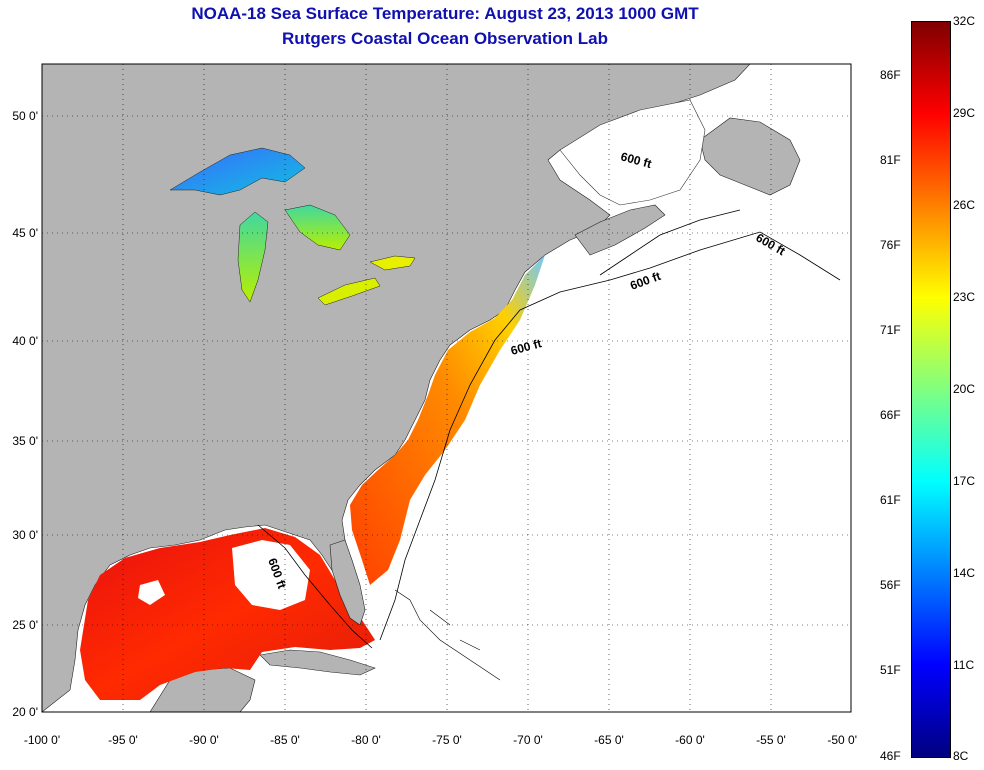 The width and height of the screenshot is (984, 770). I want to click on bahamas-islands, so click(447, 635).